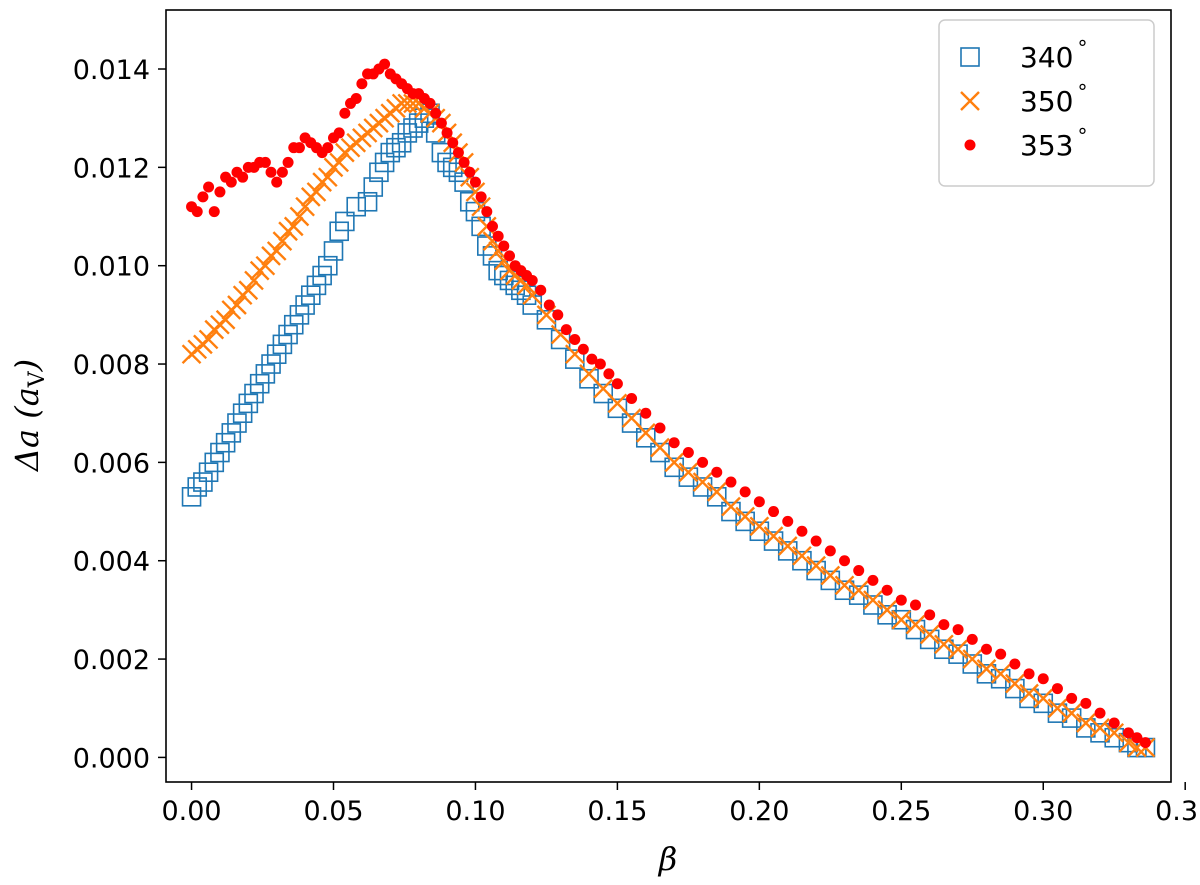 Image resolution: width=1200 pixels, height=885 pixels. Describe the element at coordinates (111, 267) in the screenshot. I see `y-tick-label: 0.010` at that location.